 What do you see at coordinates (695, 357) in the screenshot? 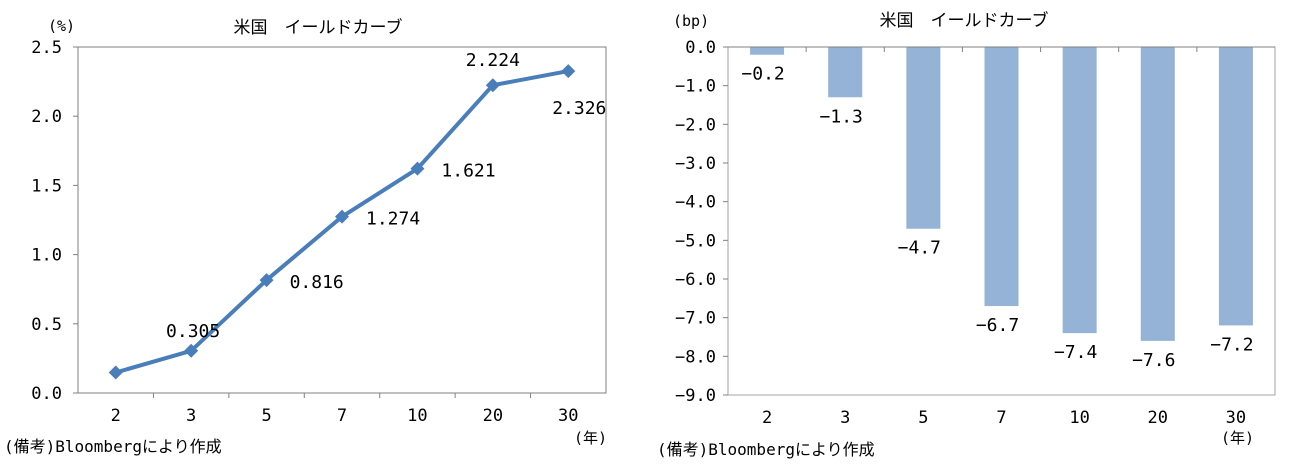
I see `y-tick-label: −8.0` at bounding box center [695, 357].